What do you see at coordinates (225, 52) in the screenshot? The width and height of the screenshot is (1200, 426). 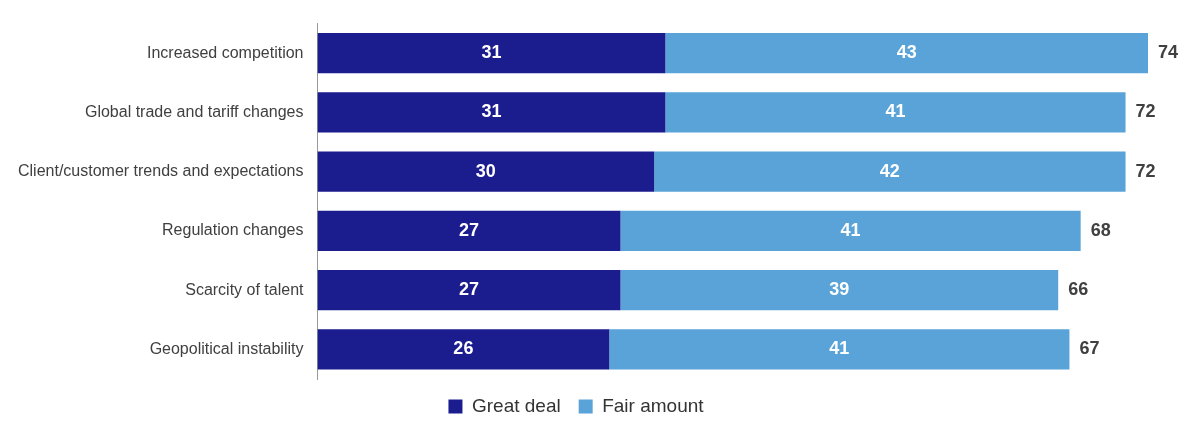 I see `y-tick-label: Increased competition` at bounding box center [225, 52].